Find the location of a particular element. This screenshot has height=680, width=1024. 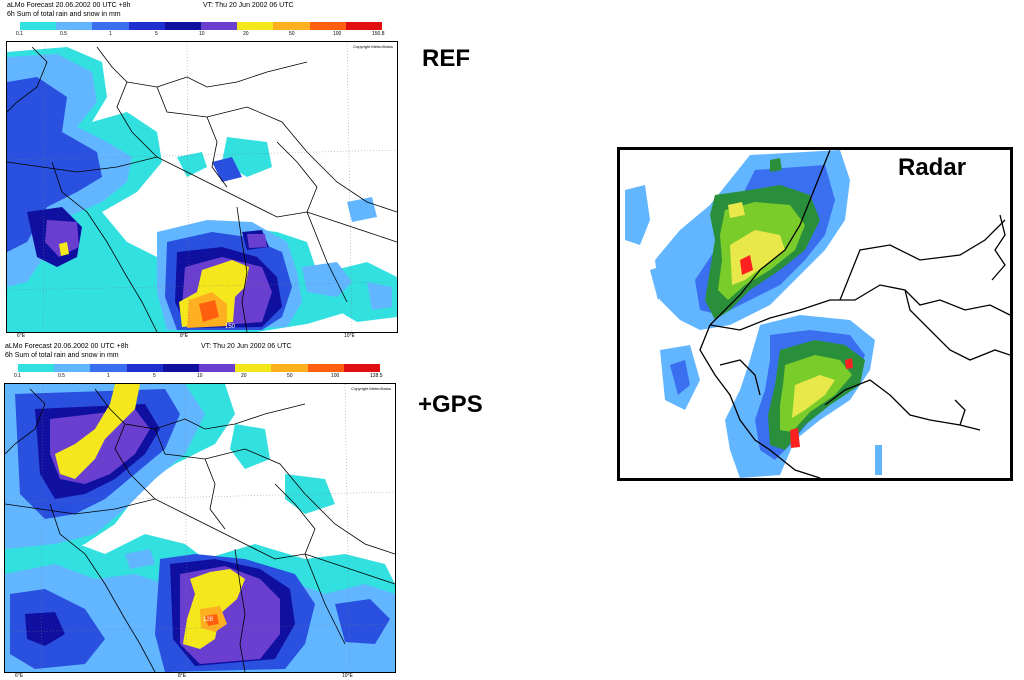

gps-tick: 5 is located at coordinates (154, 376).